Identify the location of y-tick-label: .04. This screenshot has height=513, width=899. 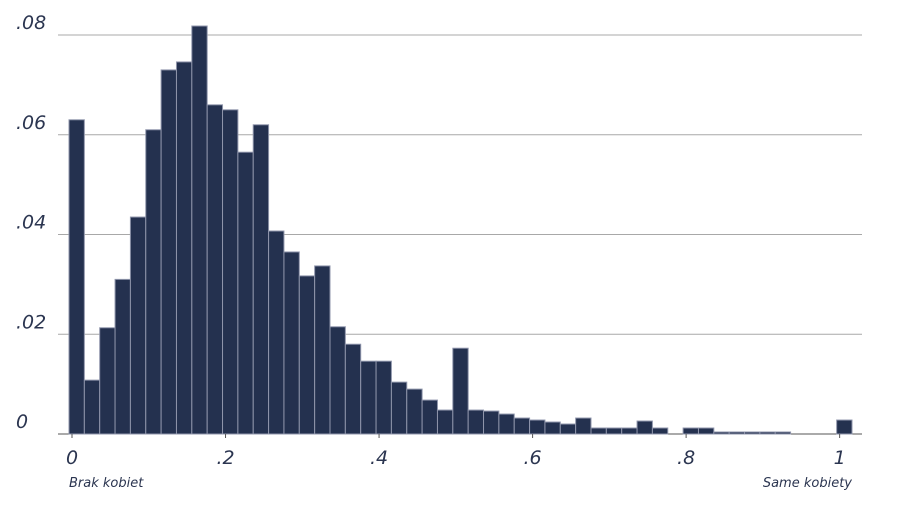
(31, 223).